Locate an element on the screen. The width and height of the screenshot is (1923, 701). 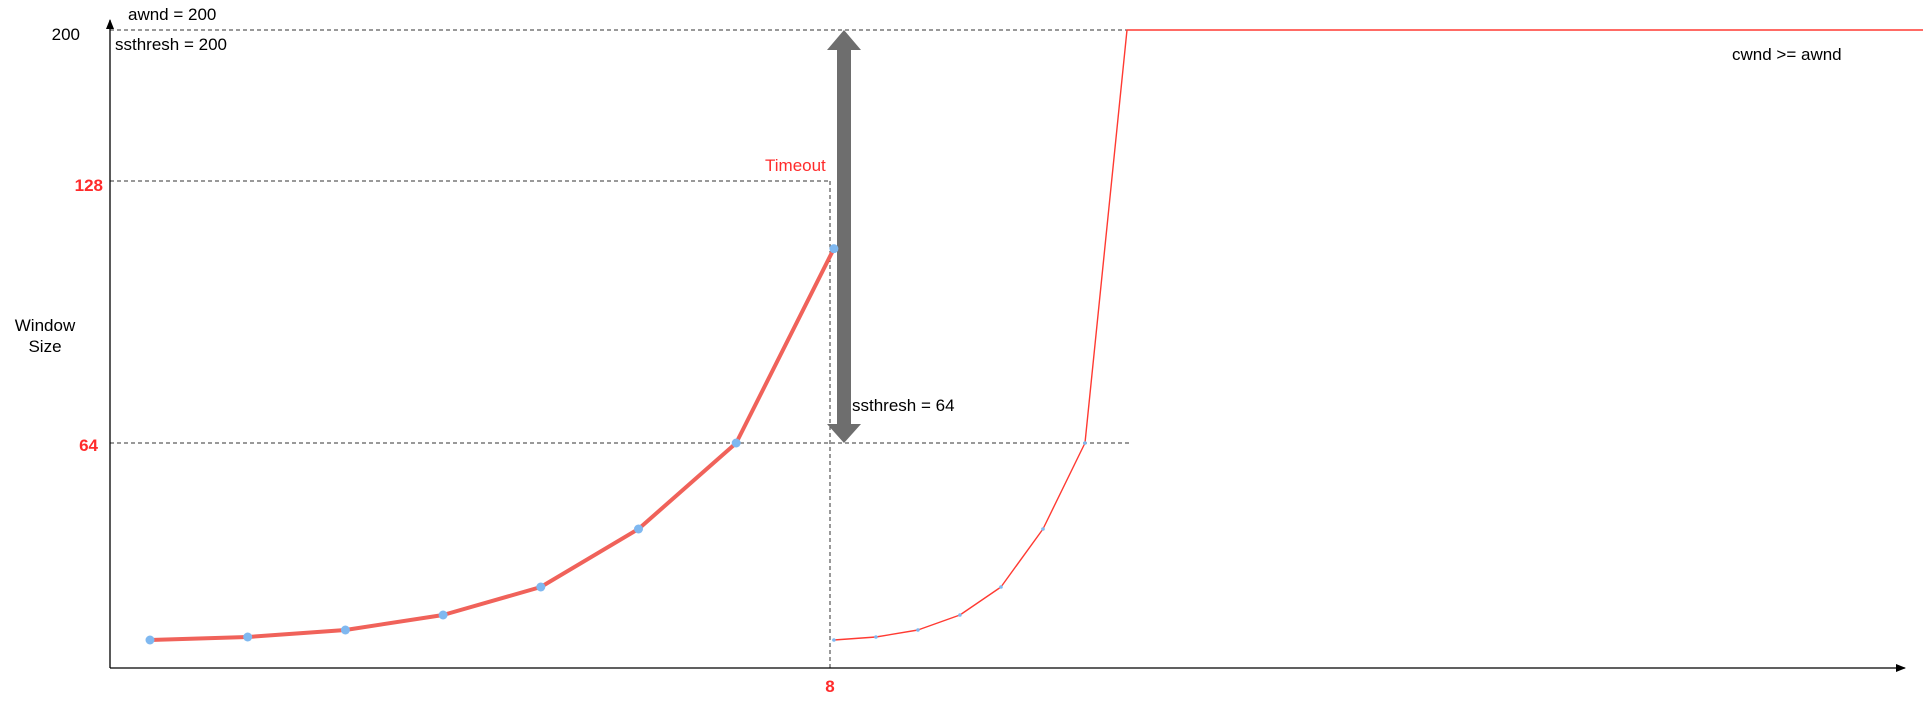
y-tick-200: 200 is located at coordinates (66, 34).